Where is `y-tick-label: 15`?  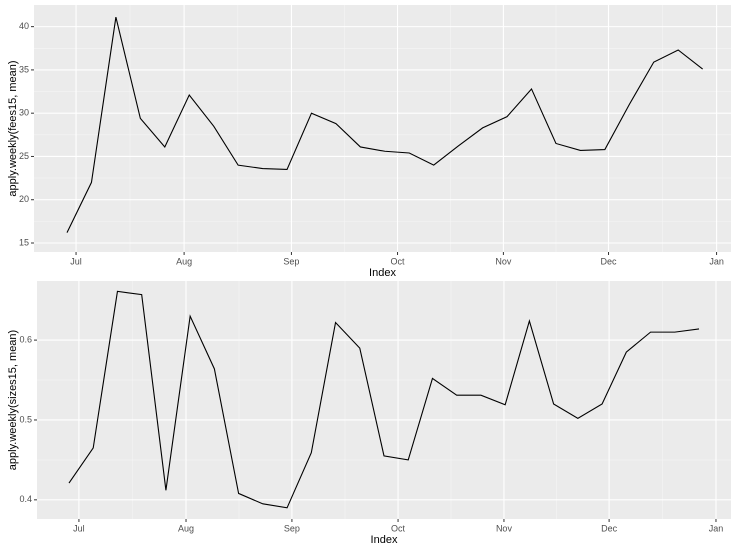 y-tick-label: 15 is located at coordinates (24, 242).